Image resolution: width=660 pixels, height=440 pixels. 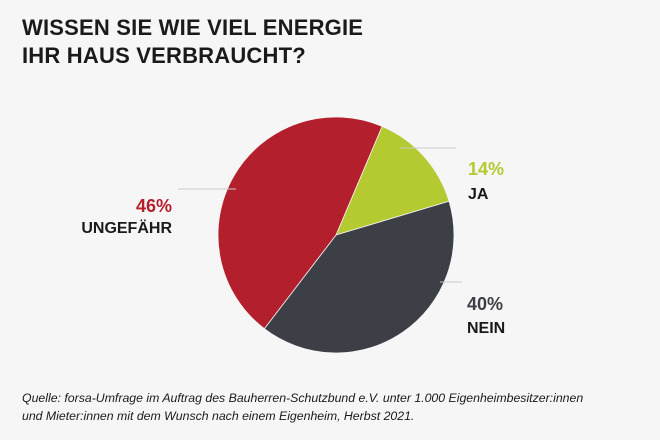 I want to click on slice-value-label-nein: 40%, so click(x=485, y=304).